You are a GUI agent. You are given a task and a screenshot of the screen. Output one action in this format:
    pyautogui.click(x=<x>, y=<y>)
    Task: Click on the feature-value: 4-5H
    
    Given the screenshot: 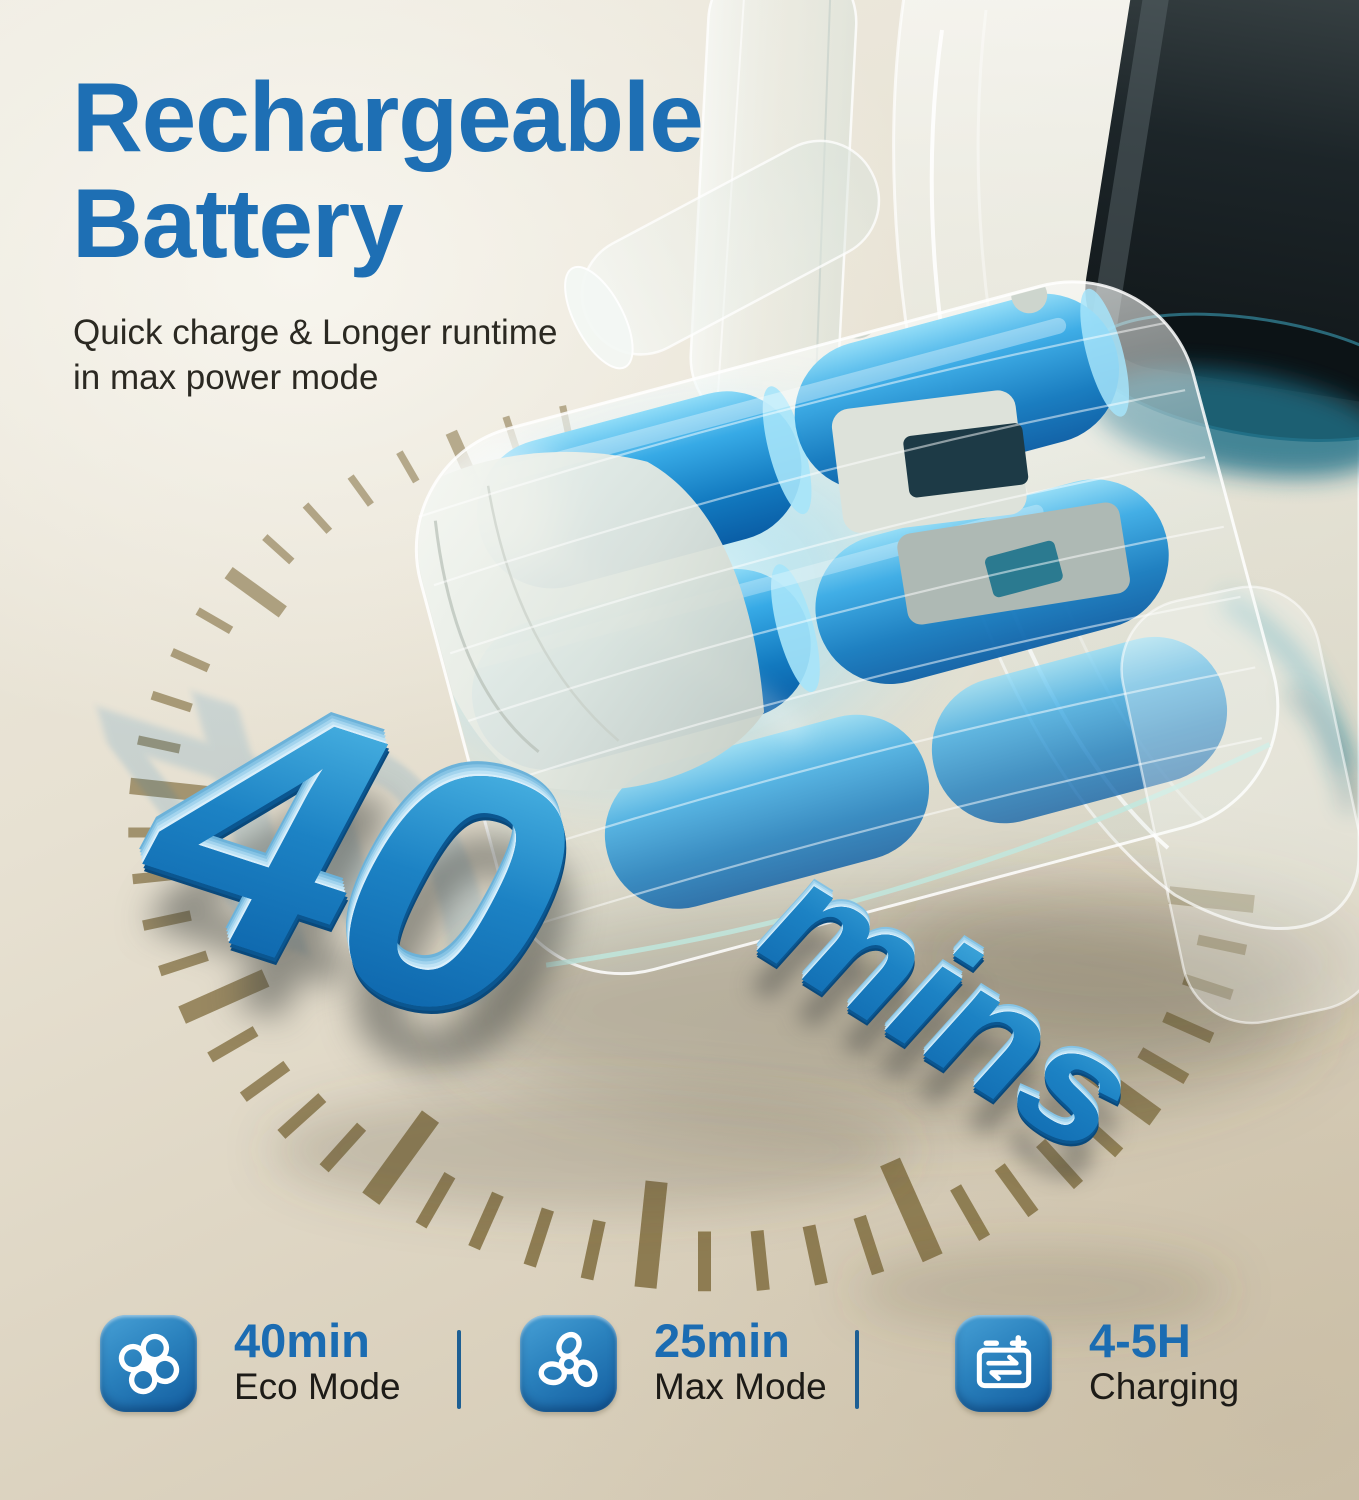 What is the action you would take?
    pyautogui.click(x=1140, y=1340)
    